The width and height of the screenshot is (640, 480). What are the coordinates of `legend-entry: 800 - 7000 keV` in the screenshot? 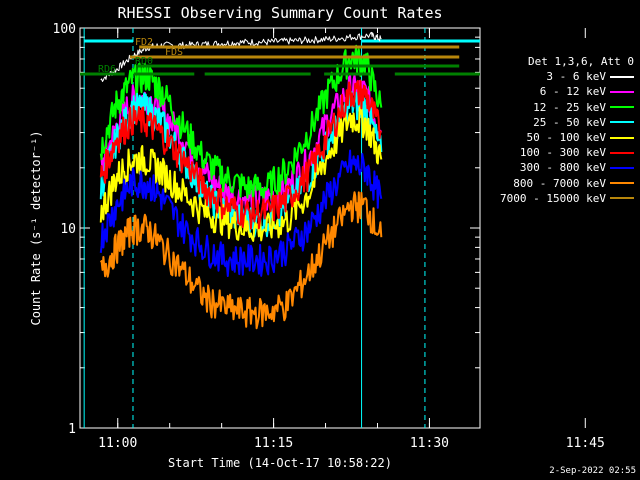 It's located at (559, 183).